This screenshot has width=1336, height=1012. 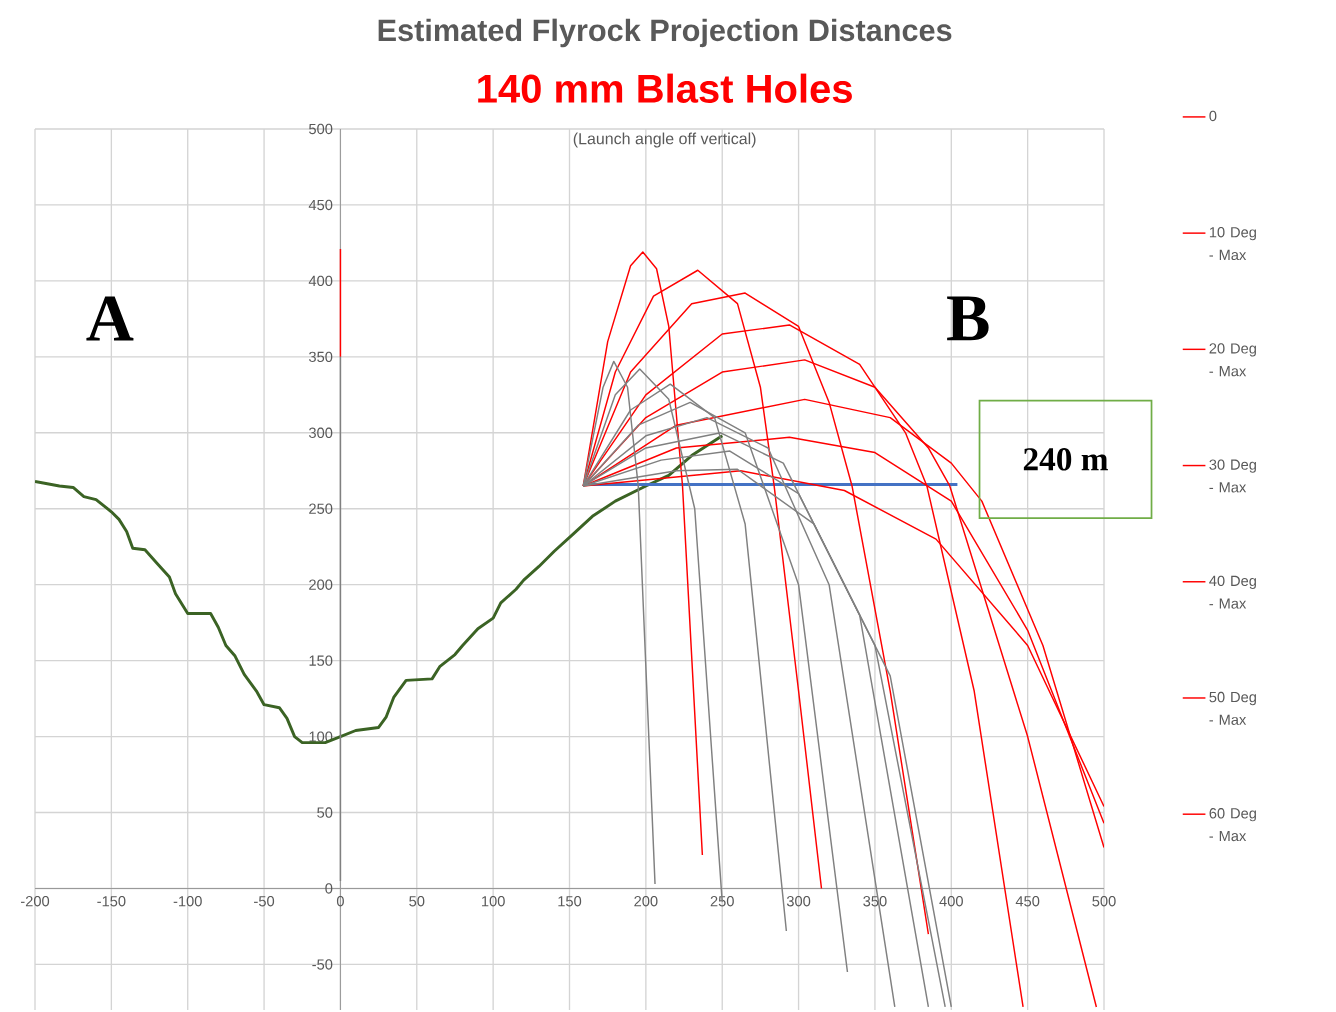 I want to click on y-tick-label: 500, so click(x=321, y=129).